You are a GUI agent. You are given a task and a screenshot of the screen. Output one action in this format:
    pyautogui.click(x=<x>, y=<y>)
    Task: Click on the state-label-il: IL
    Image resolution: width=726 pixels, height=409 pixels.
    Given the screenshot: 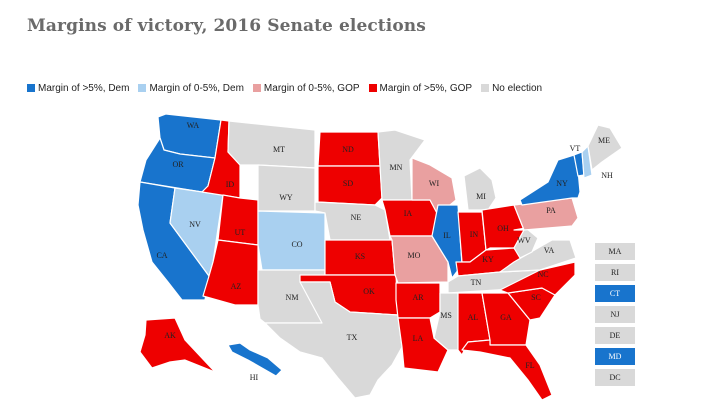 What is the action you would take?
    pyautogui.click(x=447, y=235)
    